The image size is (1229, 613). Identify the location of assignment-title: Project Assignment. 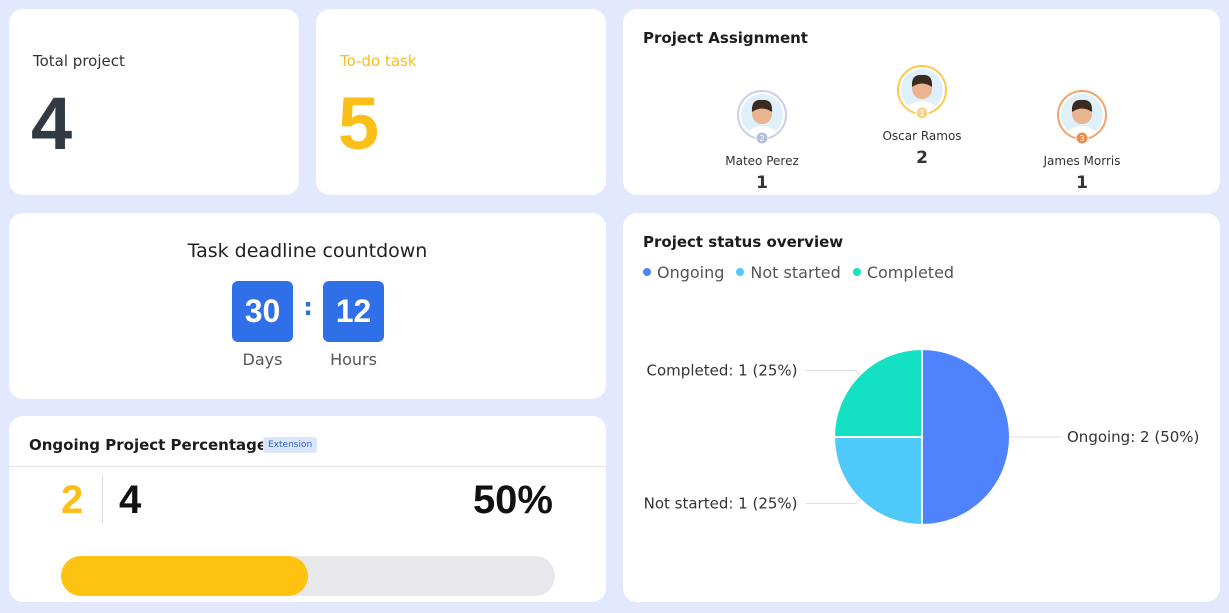
(725, 38).